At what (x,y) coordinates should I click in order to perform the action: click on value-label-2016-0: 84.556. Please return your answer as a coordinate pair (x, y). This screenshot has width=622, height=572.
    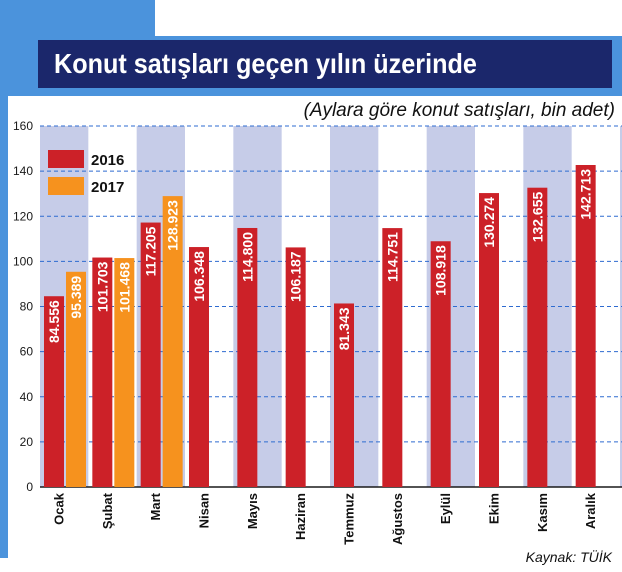
    Looking at the image, I should click on (54, 321).